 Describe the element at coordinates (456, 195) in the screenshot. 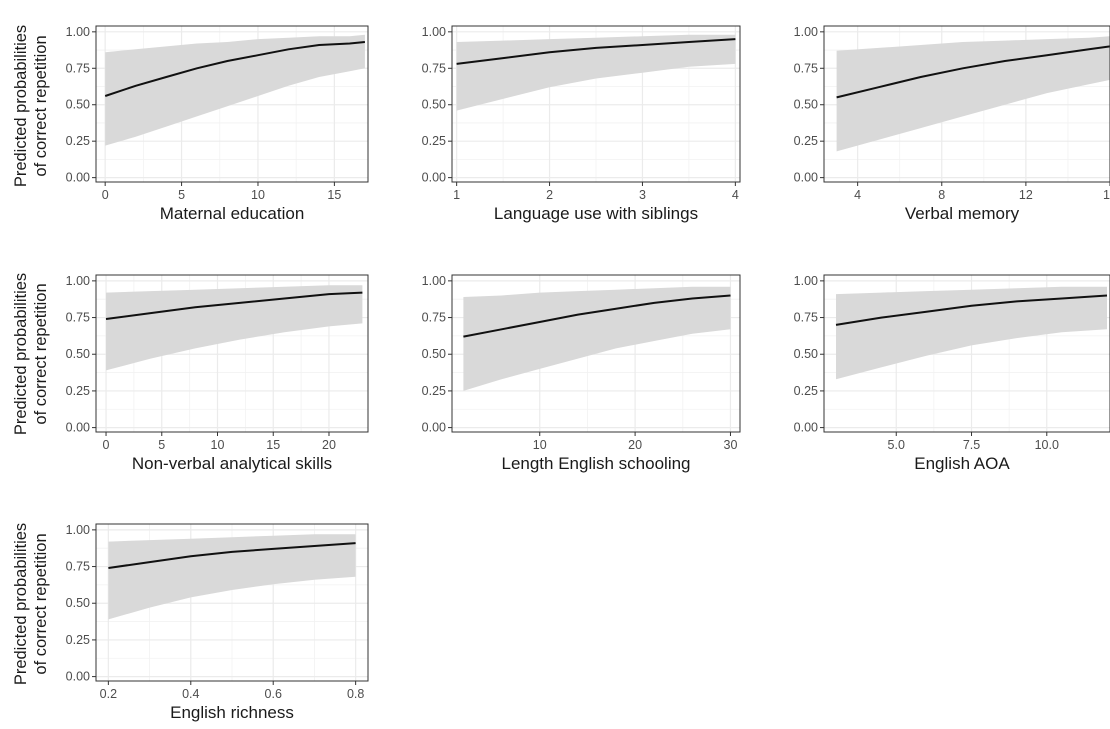

I see `x-tick-label: 1` at that location.